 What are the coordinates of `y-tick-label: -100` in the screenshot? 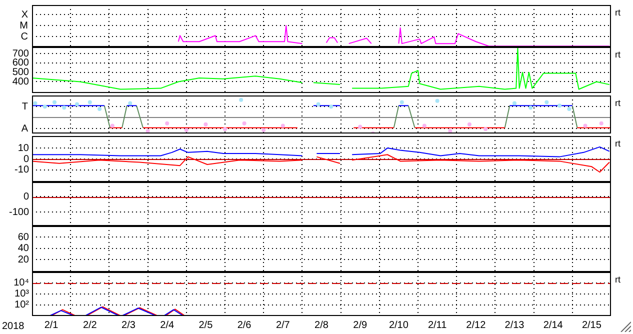 It's located at (19, 212).